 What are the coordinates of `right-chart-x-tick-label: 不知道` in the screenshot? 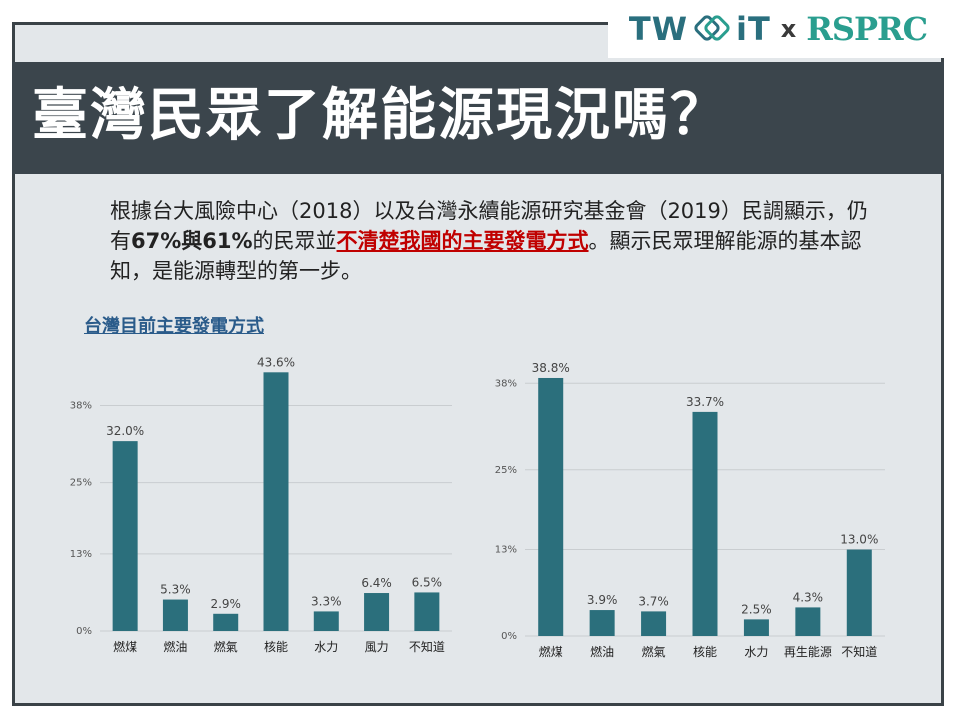 It's located at (859, 652).